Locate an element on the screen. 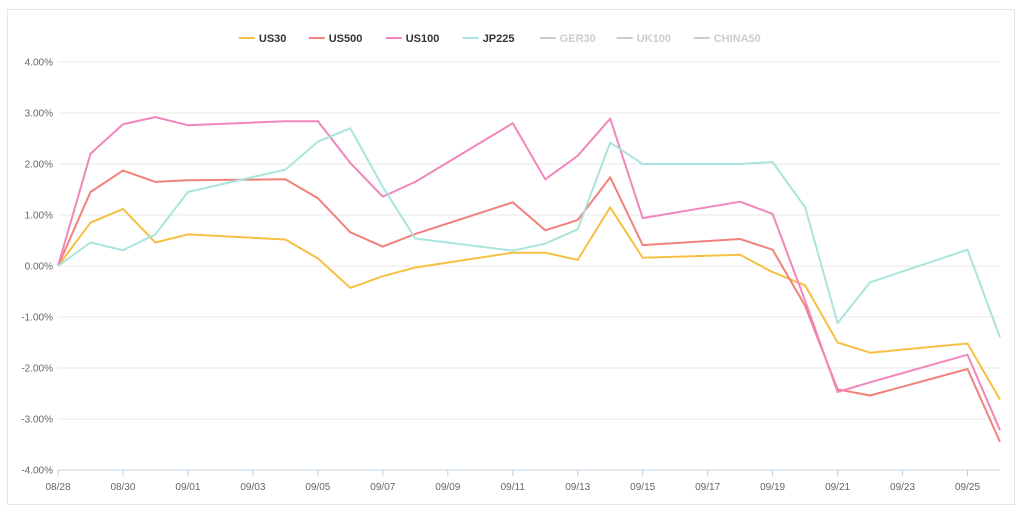 The width and height of the screenshot is (1024, 516). x-tick-label: 09/17 is located at coordinates (707, 487).